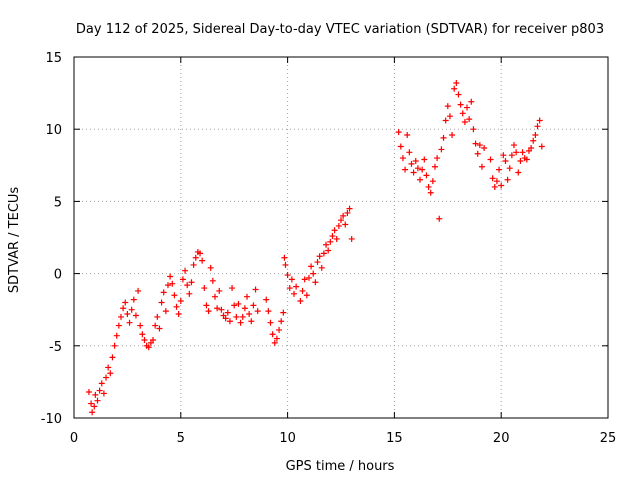 Image resolution: width=640 pixels, height=480 pixels. I want to click on y-tick-label: 5, so click(58, 202).